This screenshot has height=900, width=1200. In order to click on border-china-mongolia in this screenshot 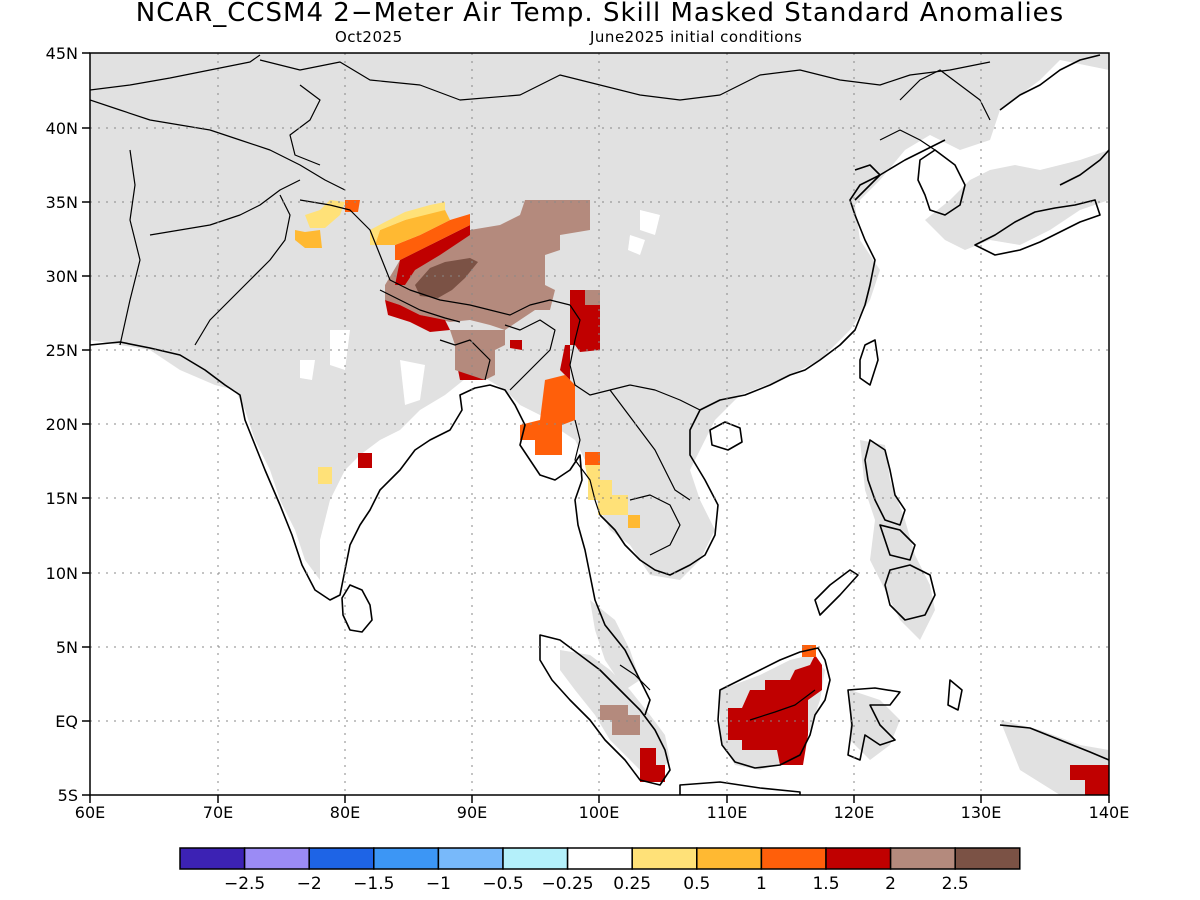, I will do `click(625, 80)`.